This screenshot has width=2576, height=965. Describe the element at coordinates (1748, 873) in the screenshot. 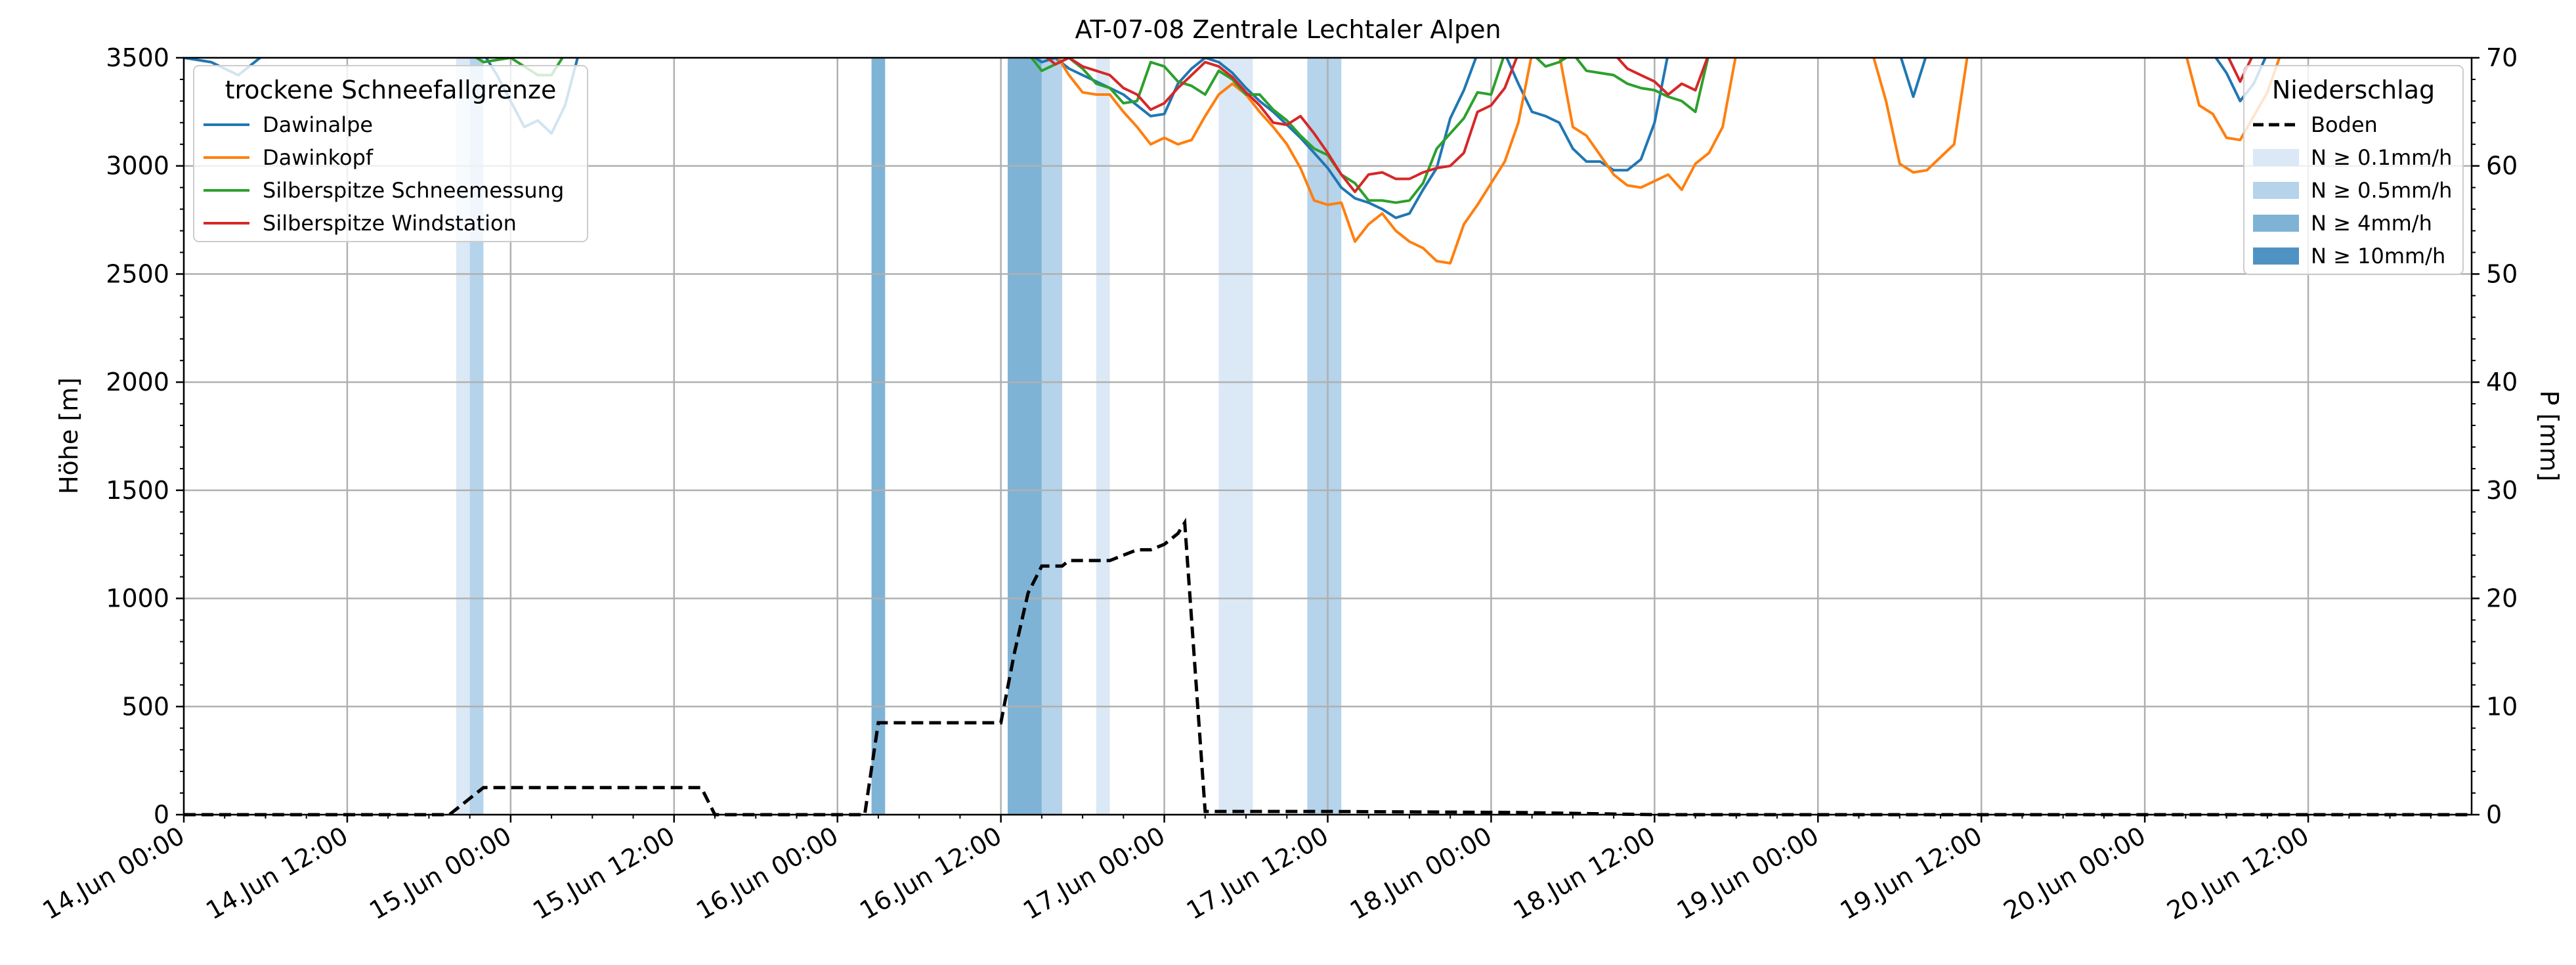

I see `x-tick-label-10: 19.Jun 00:00` at that location.